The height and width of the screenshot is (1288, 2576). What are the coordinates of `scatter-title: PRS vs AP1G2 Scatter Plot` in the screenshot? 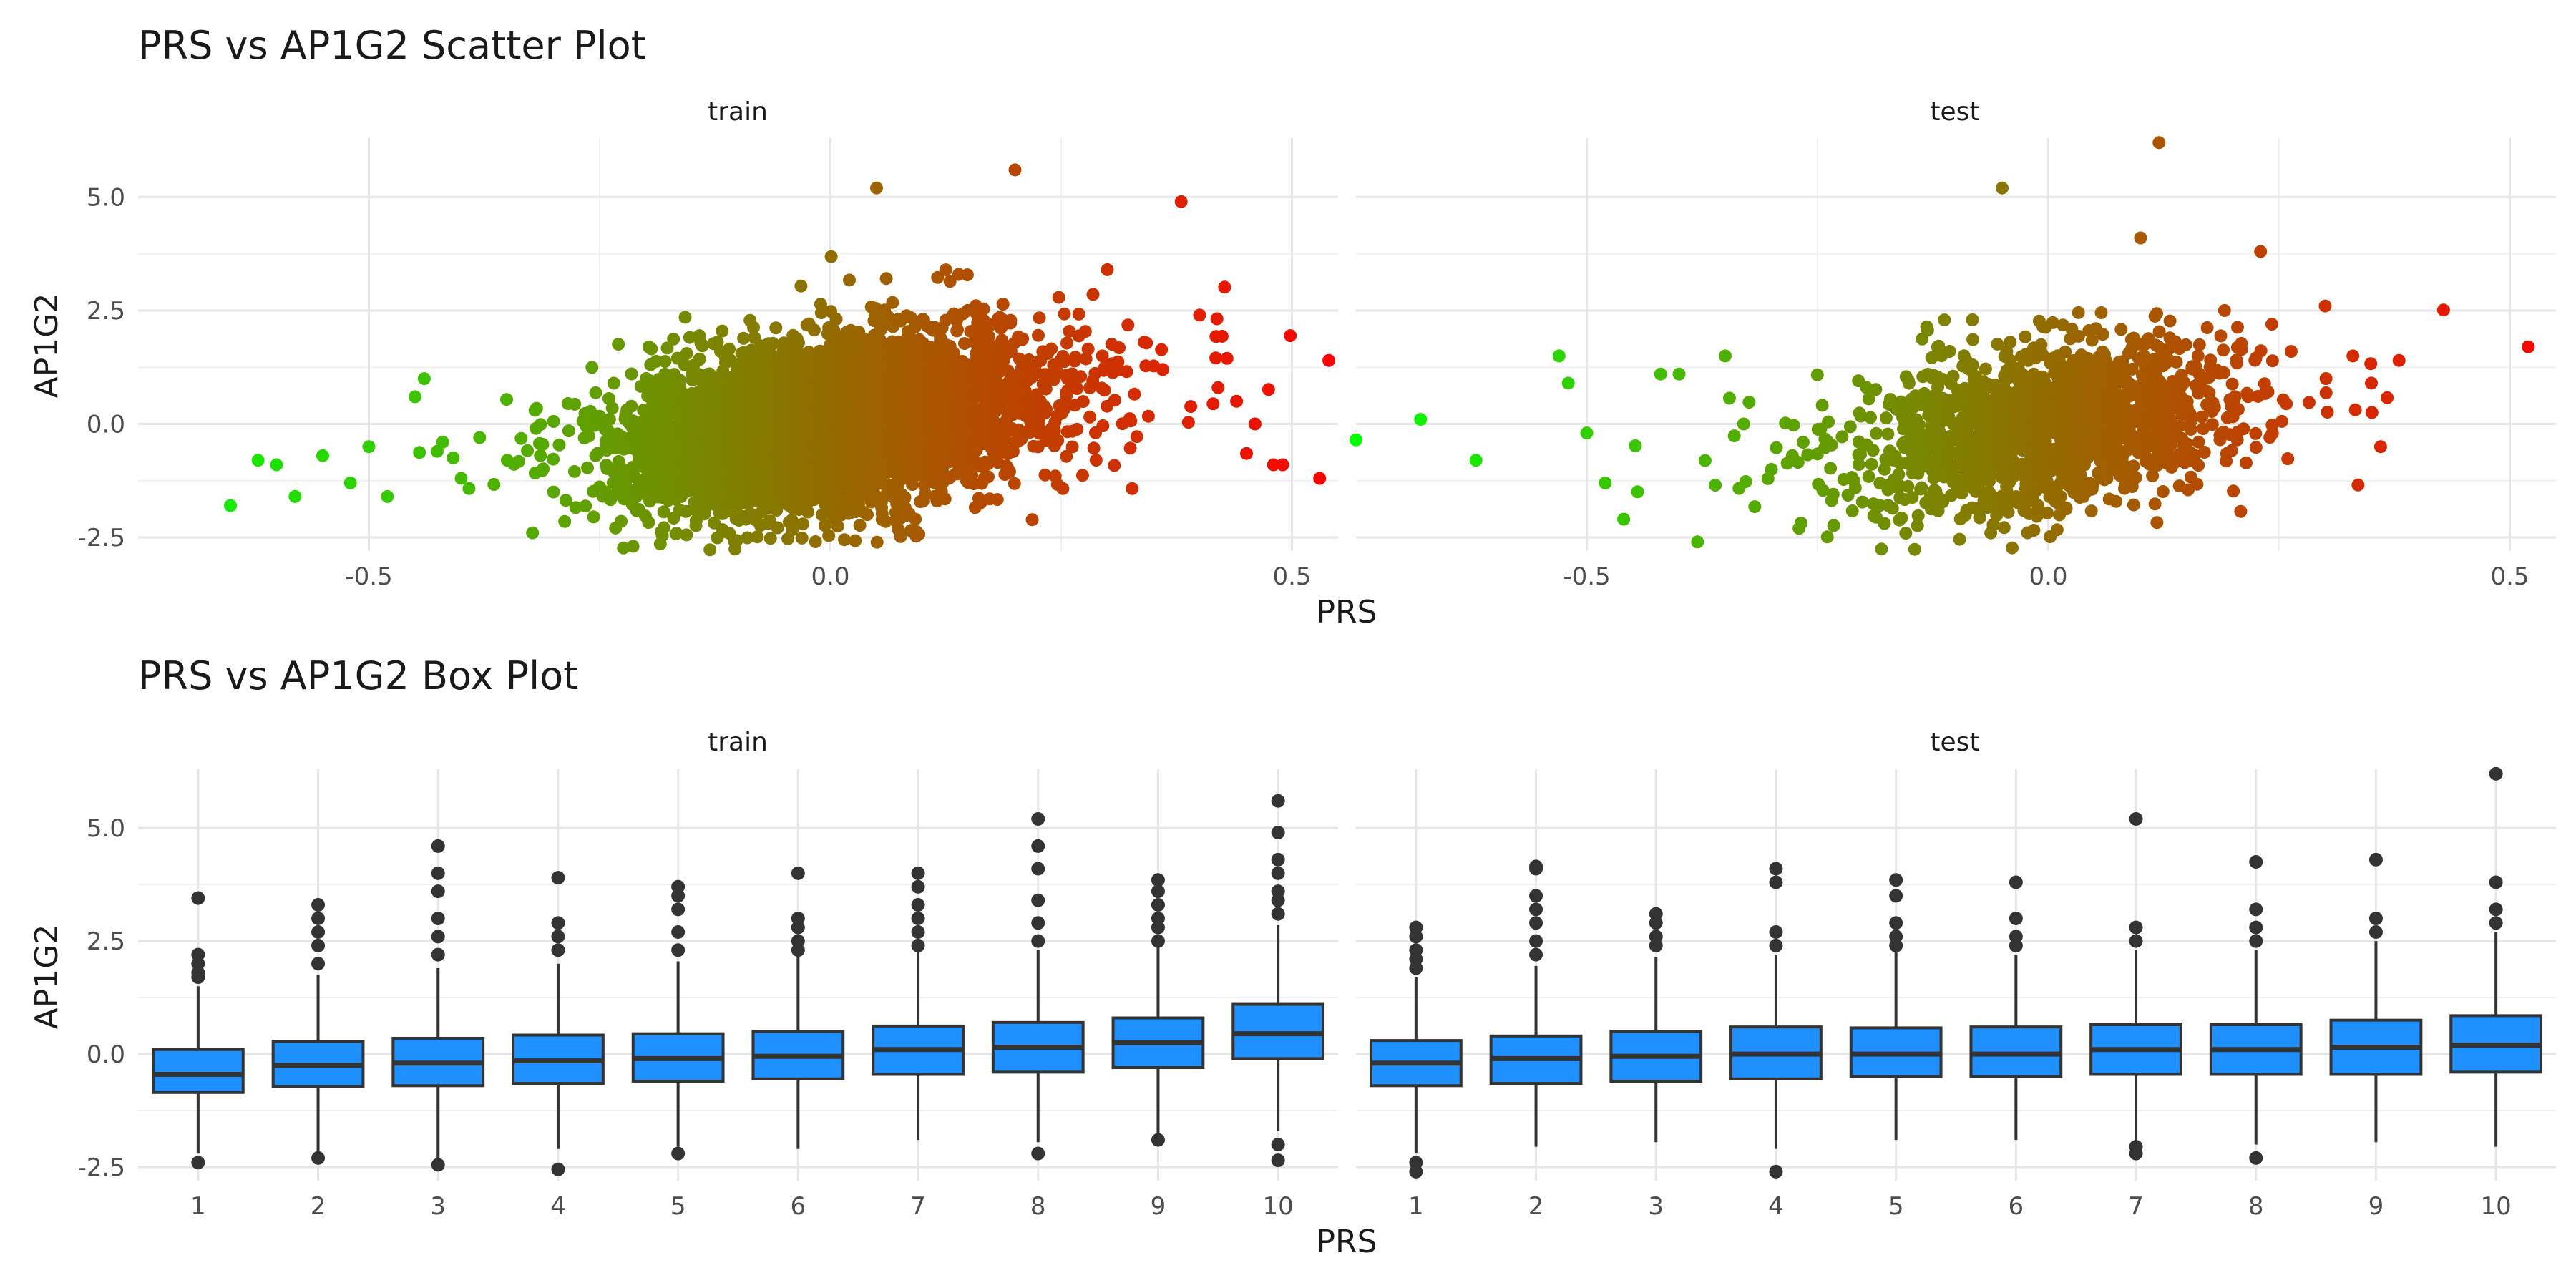 It's located at (392, 45).